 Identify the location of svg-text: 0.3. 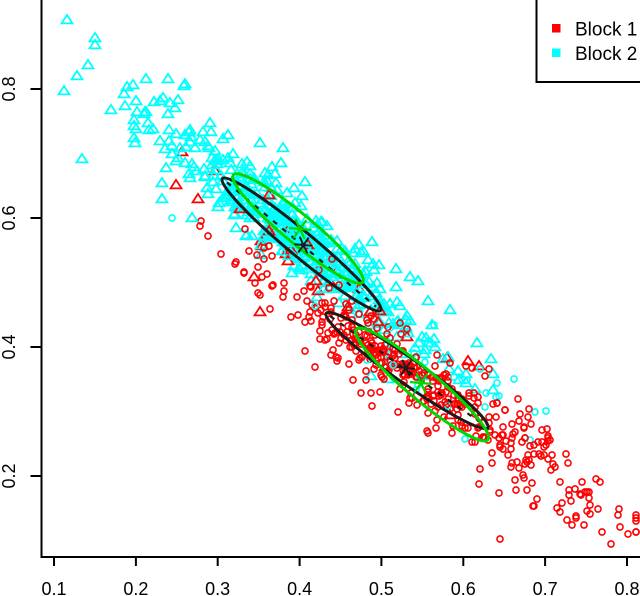
(217, 587).